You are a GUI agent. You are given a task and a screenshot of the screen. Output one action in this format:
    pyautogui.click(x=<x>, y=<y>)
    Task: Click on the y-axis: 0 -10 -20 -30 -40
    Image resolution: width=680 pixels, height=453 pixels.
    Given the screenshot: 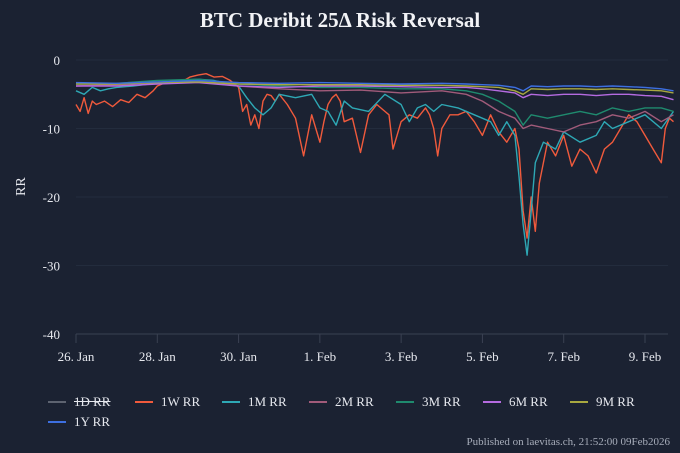 What is the action you would take?
    pyautogui.click(x=51, y=197)
    